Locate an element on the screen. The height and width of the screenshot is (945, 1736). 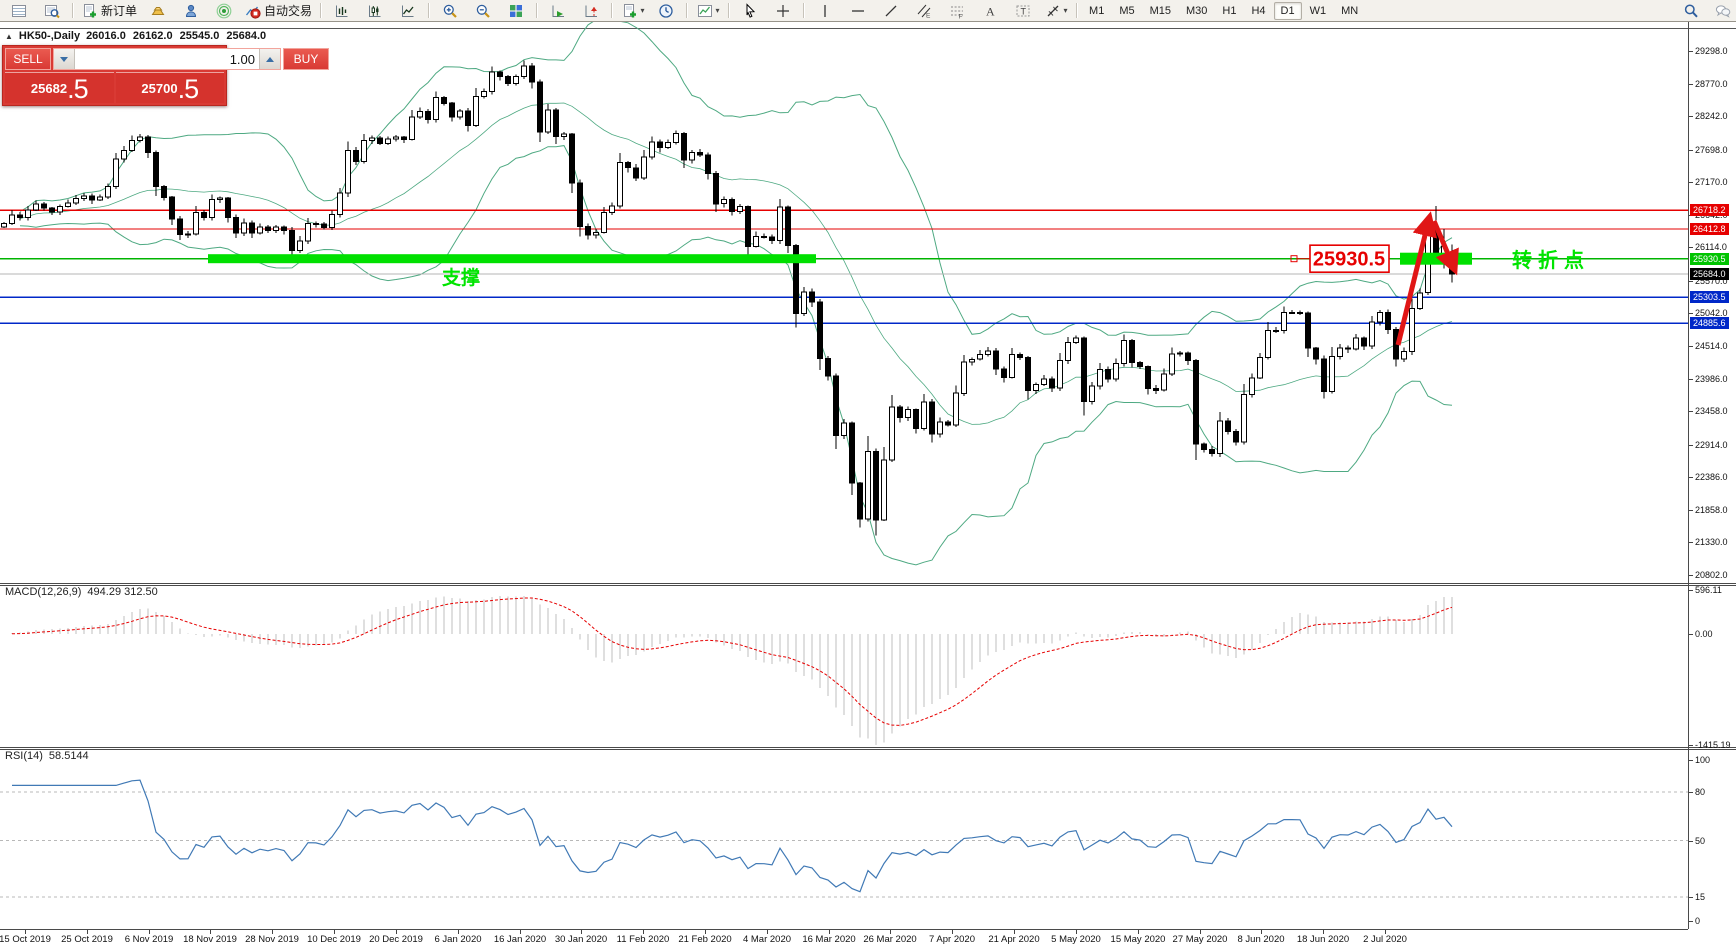
chat-button is located at coordinates (1721, 10).